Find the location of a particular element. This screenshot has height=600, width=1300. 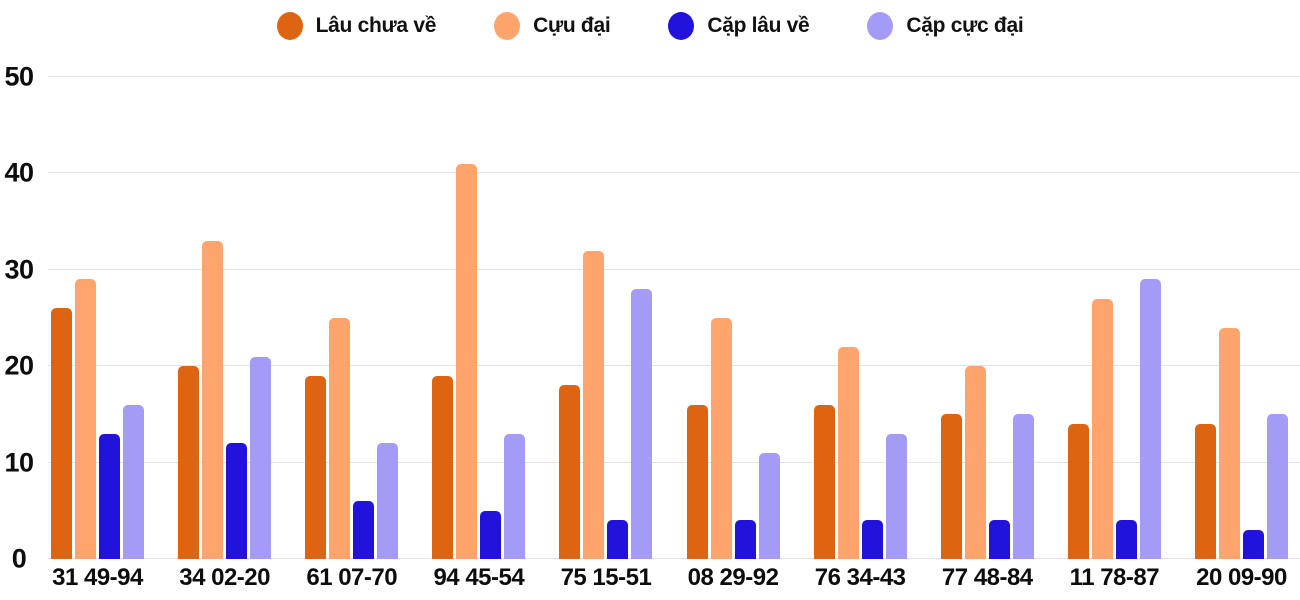

bar-group: 11 78-87 is located at coordinates (1114, 334).